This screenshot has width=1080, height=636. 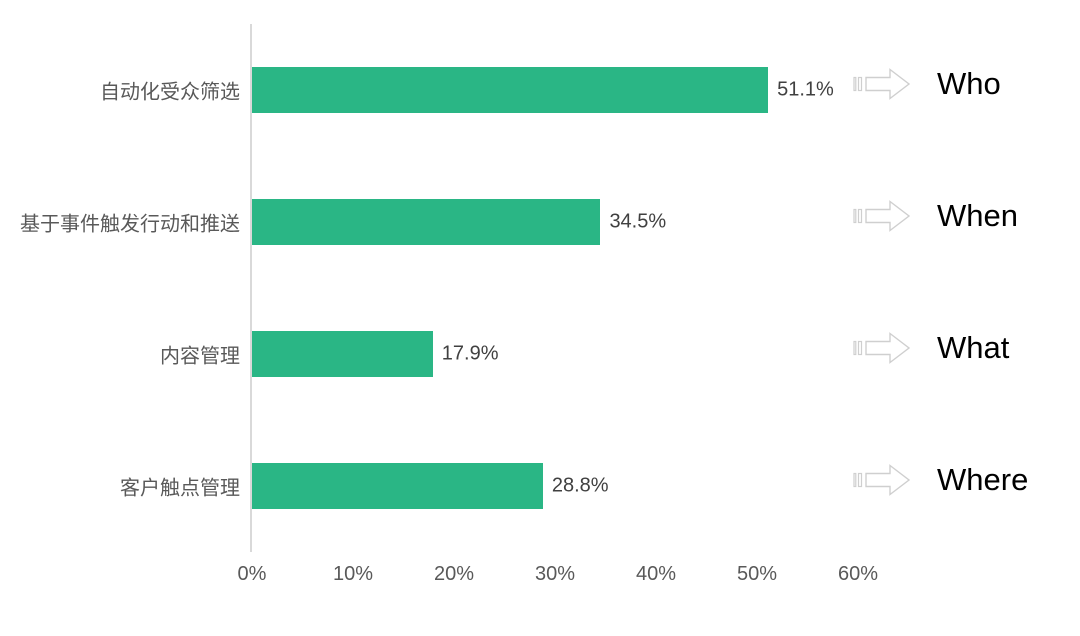 What do you see at coordinates (200, 356) in the screenshot?
I see `category-label: 内容管理` at bounding box center [200, 356].